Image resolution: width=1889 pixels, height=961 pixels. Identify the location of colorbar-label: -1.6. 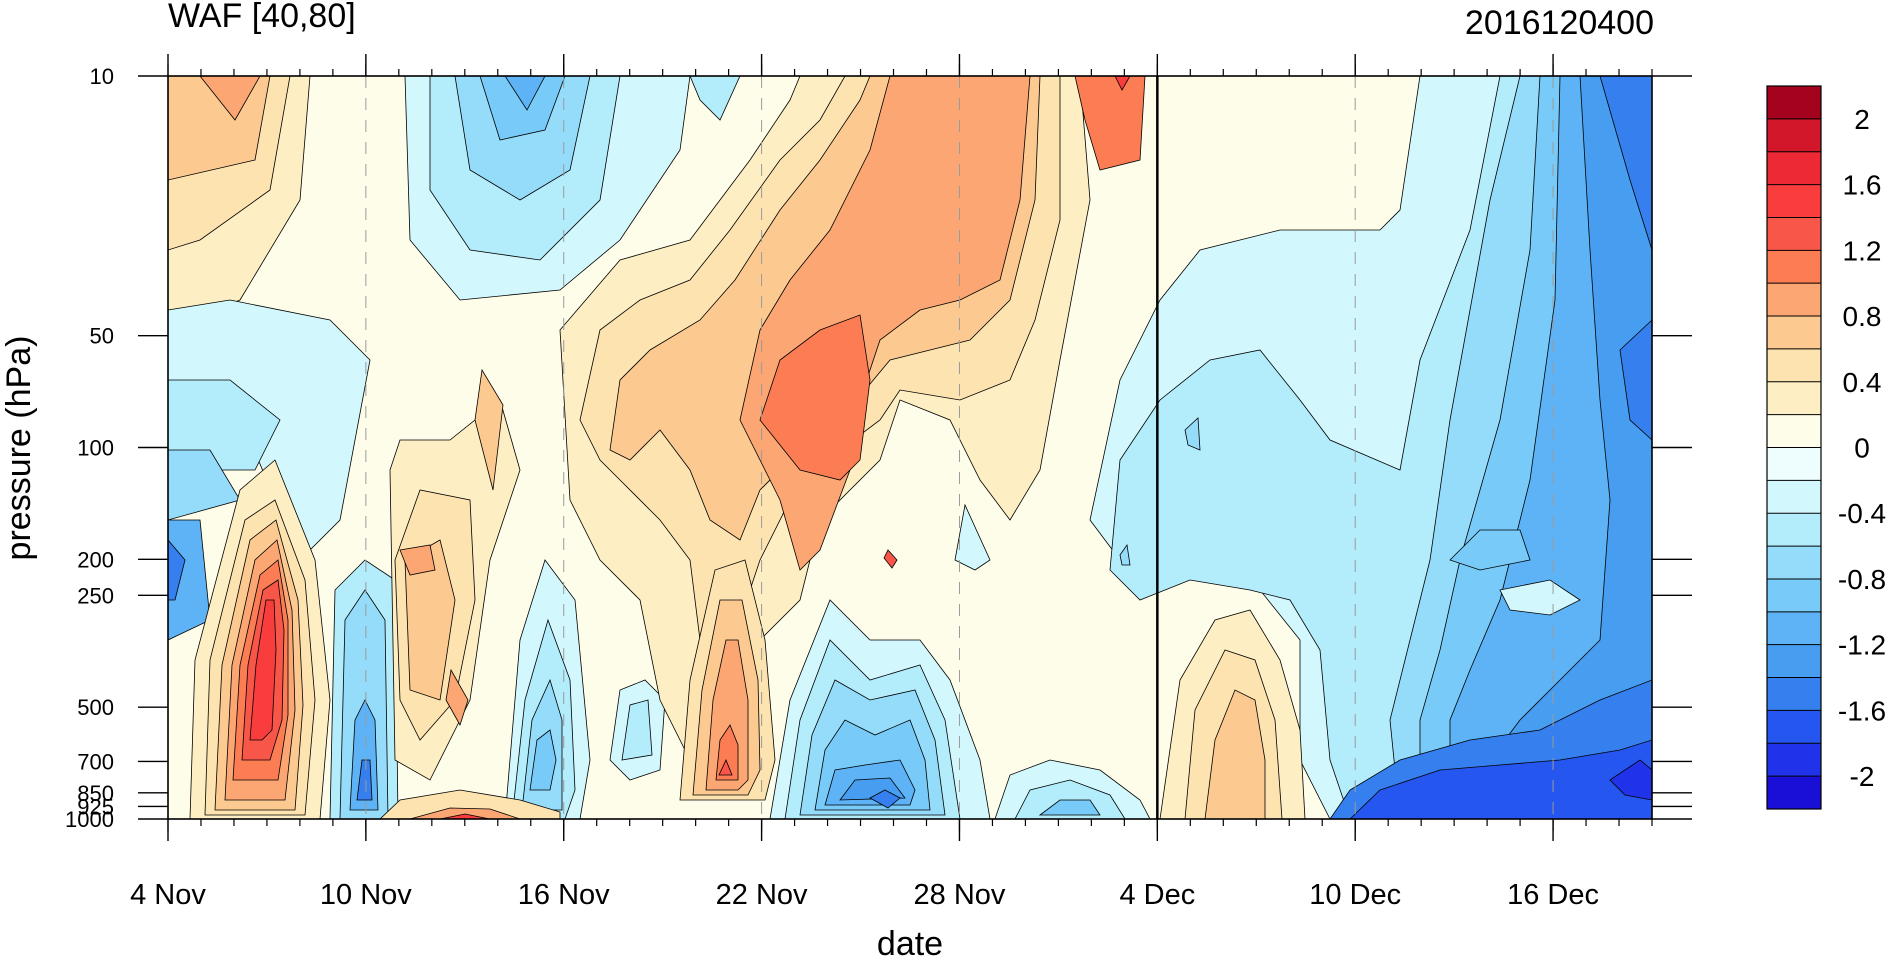
(1862, 710).